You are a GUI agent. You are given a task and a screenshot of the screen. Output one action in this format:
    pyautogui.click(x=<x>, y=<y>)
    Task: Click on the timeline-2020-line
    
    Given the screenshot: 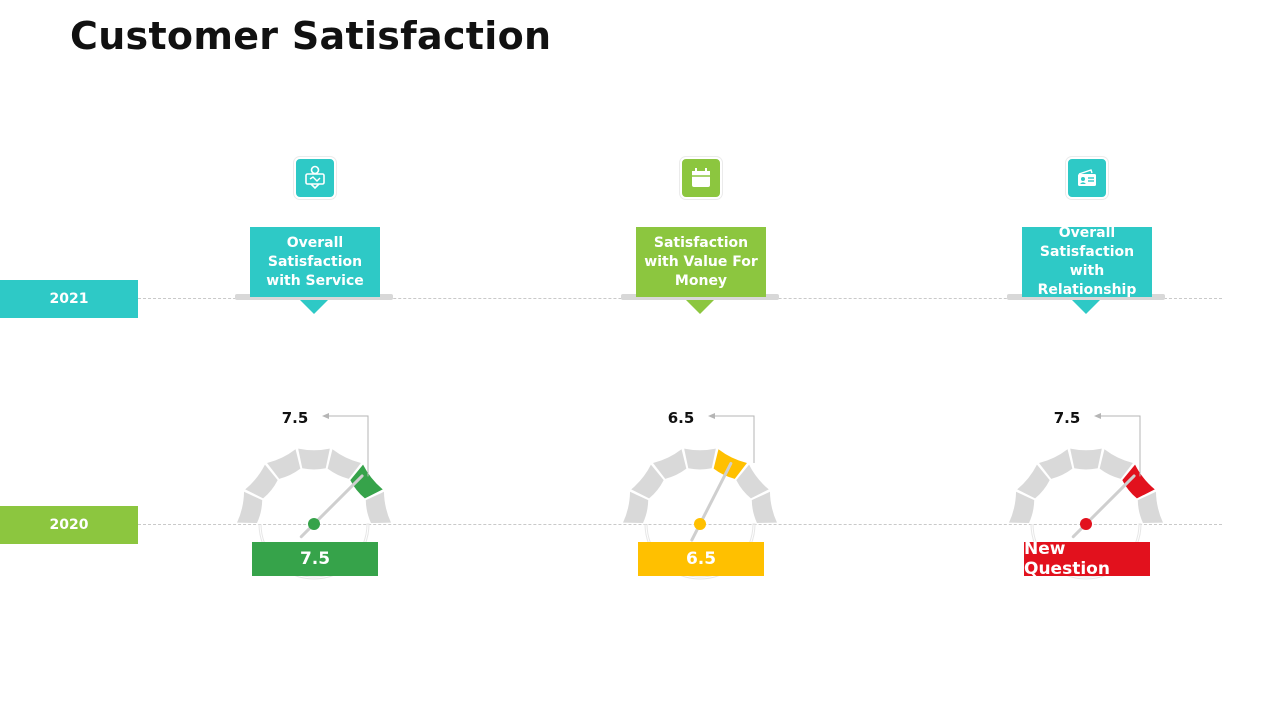 What is the action you would take?
    pyautogui.click(x=680, y=524)
    